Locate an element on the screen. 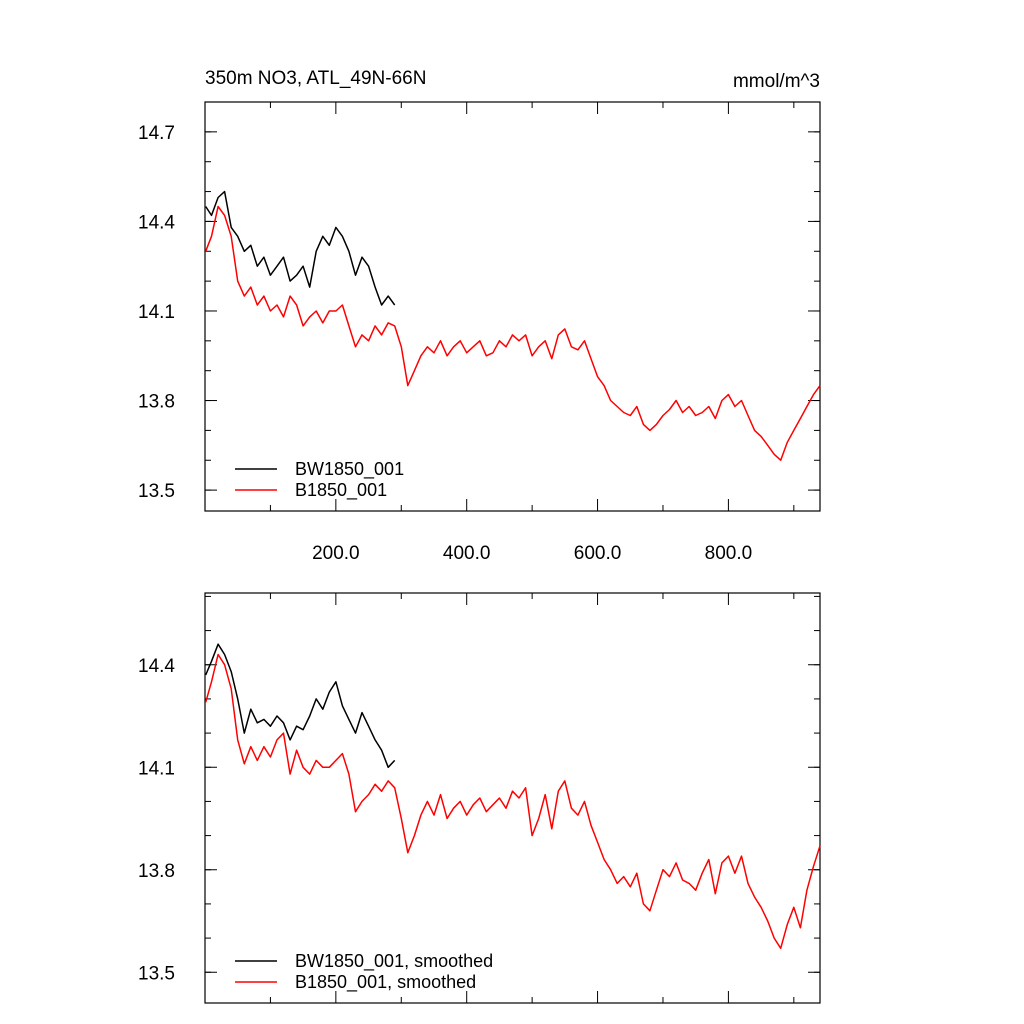 The image size is (1024, 1024). y-tick-label: 14.7 is located at coordinates (156, 133).